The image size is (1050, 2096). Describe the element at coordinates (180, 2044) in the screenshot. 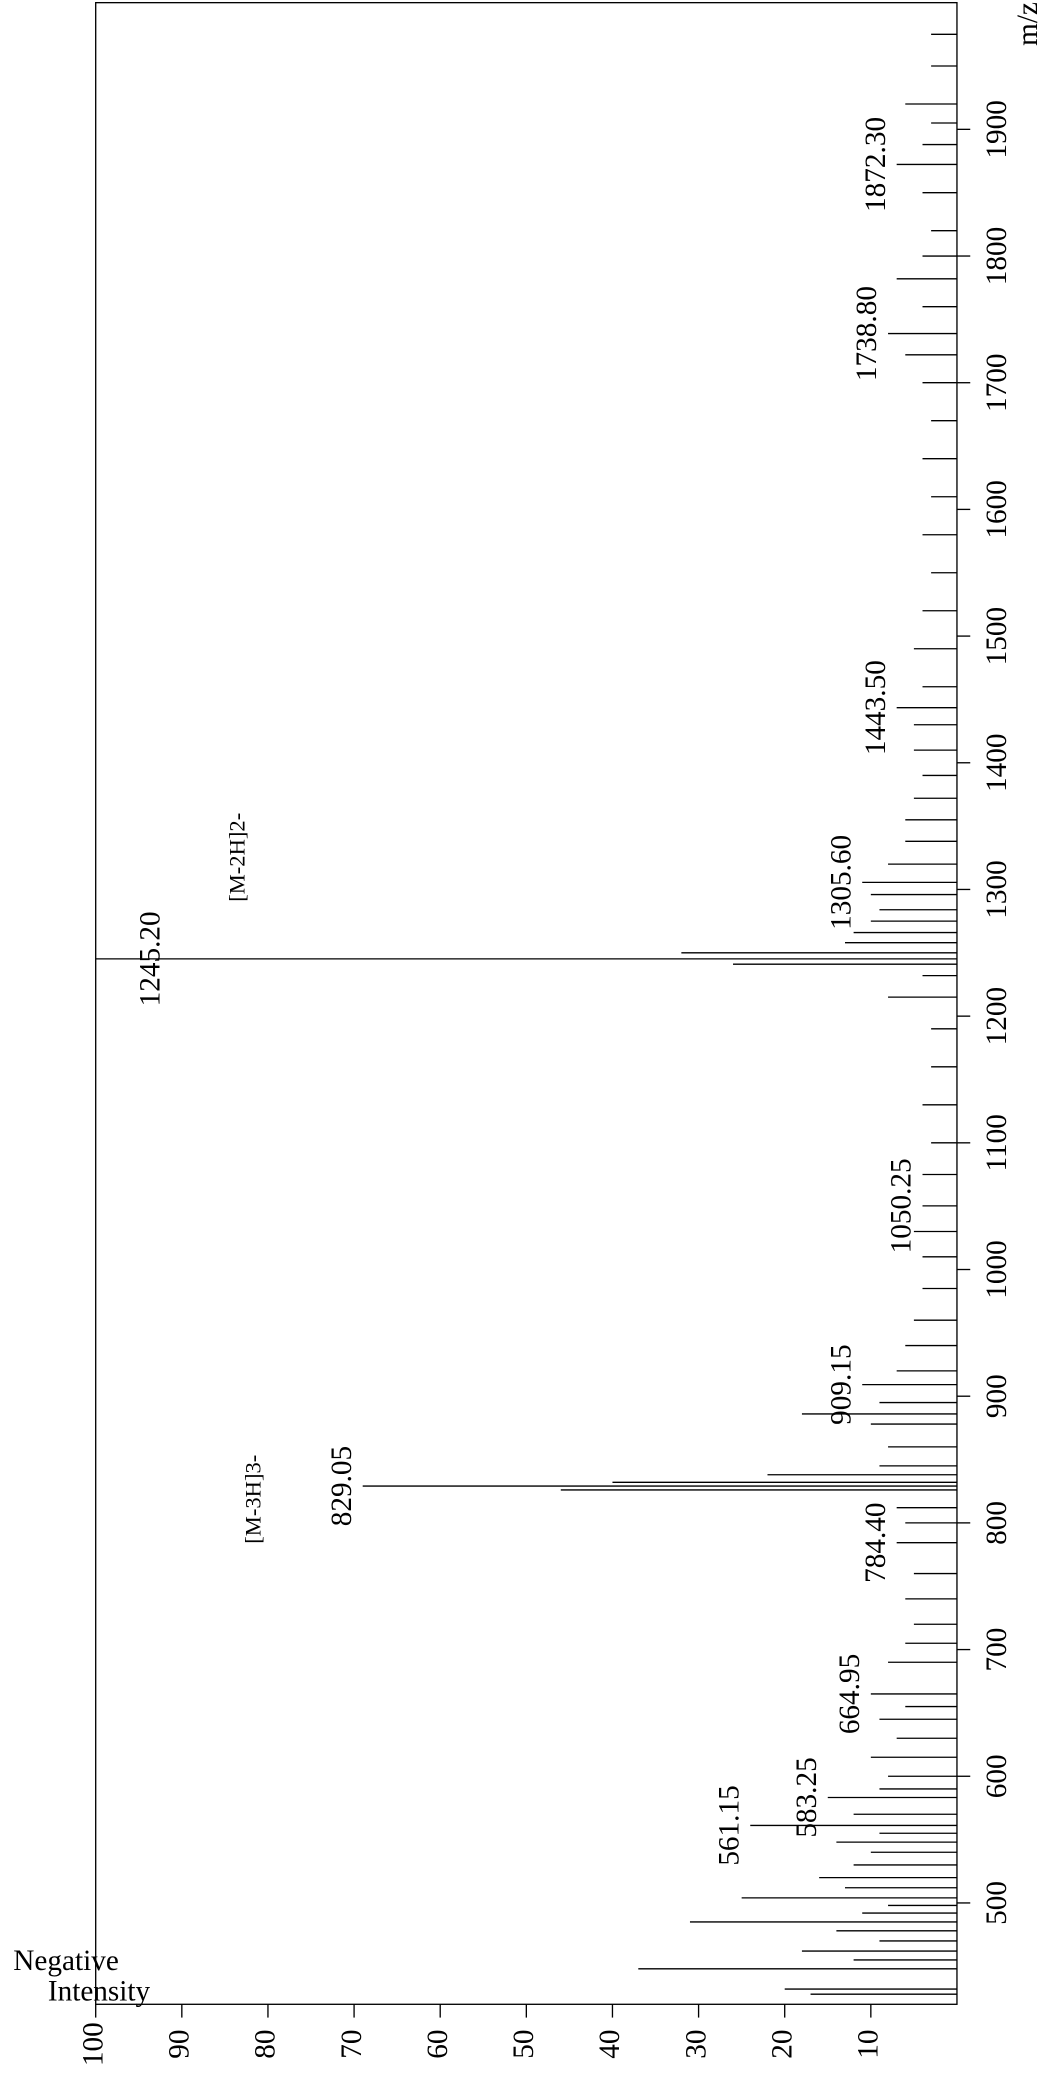

I see `y-tick-label: 90` at that location.